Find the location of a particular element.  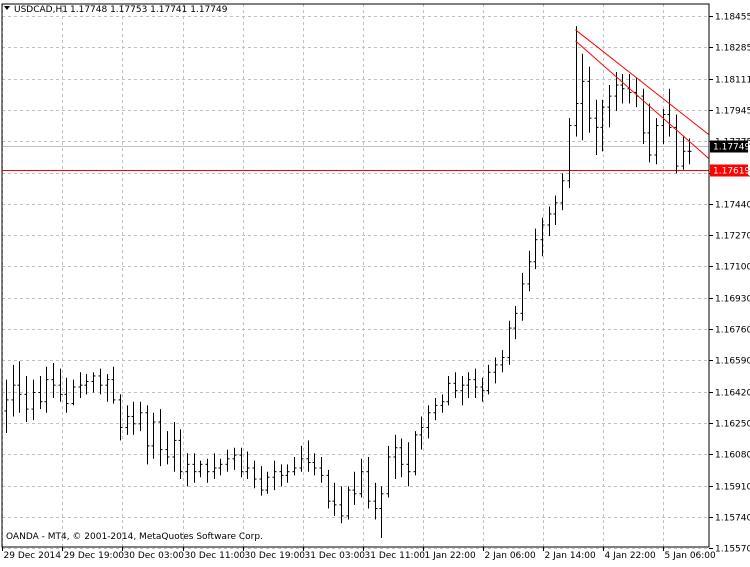

y-tick-label: 1.15570 is located at coordinates (732, 550).